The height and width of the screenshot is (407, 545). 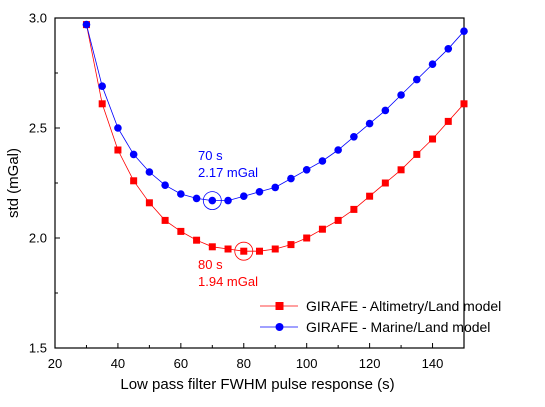 I want to click on legend-square-marker, so click(x=279, y=306).